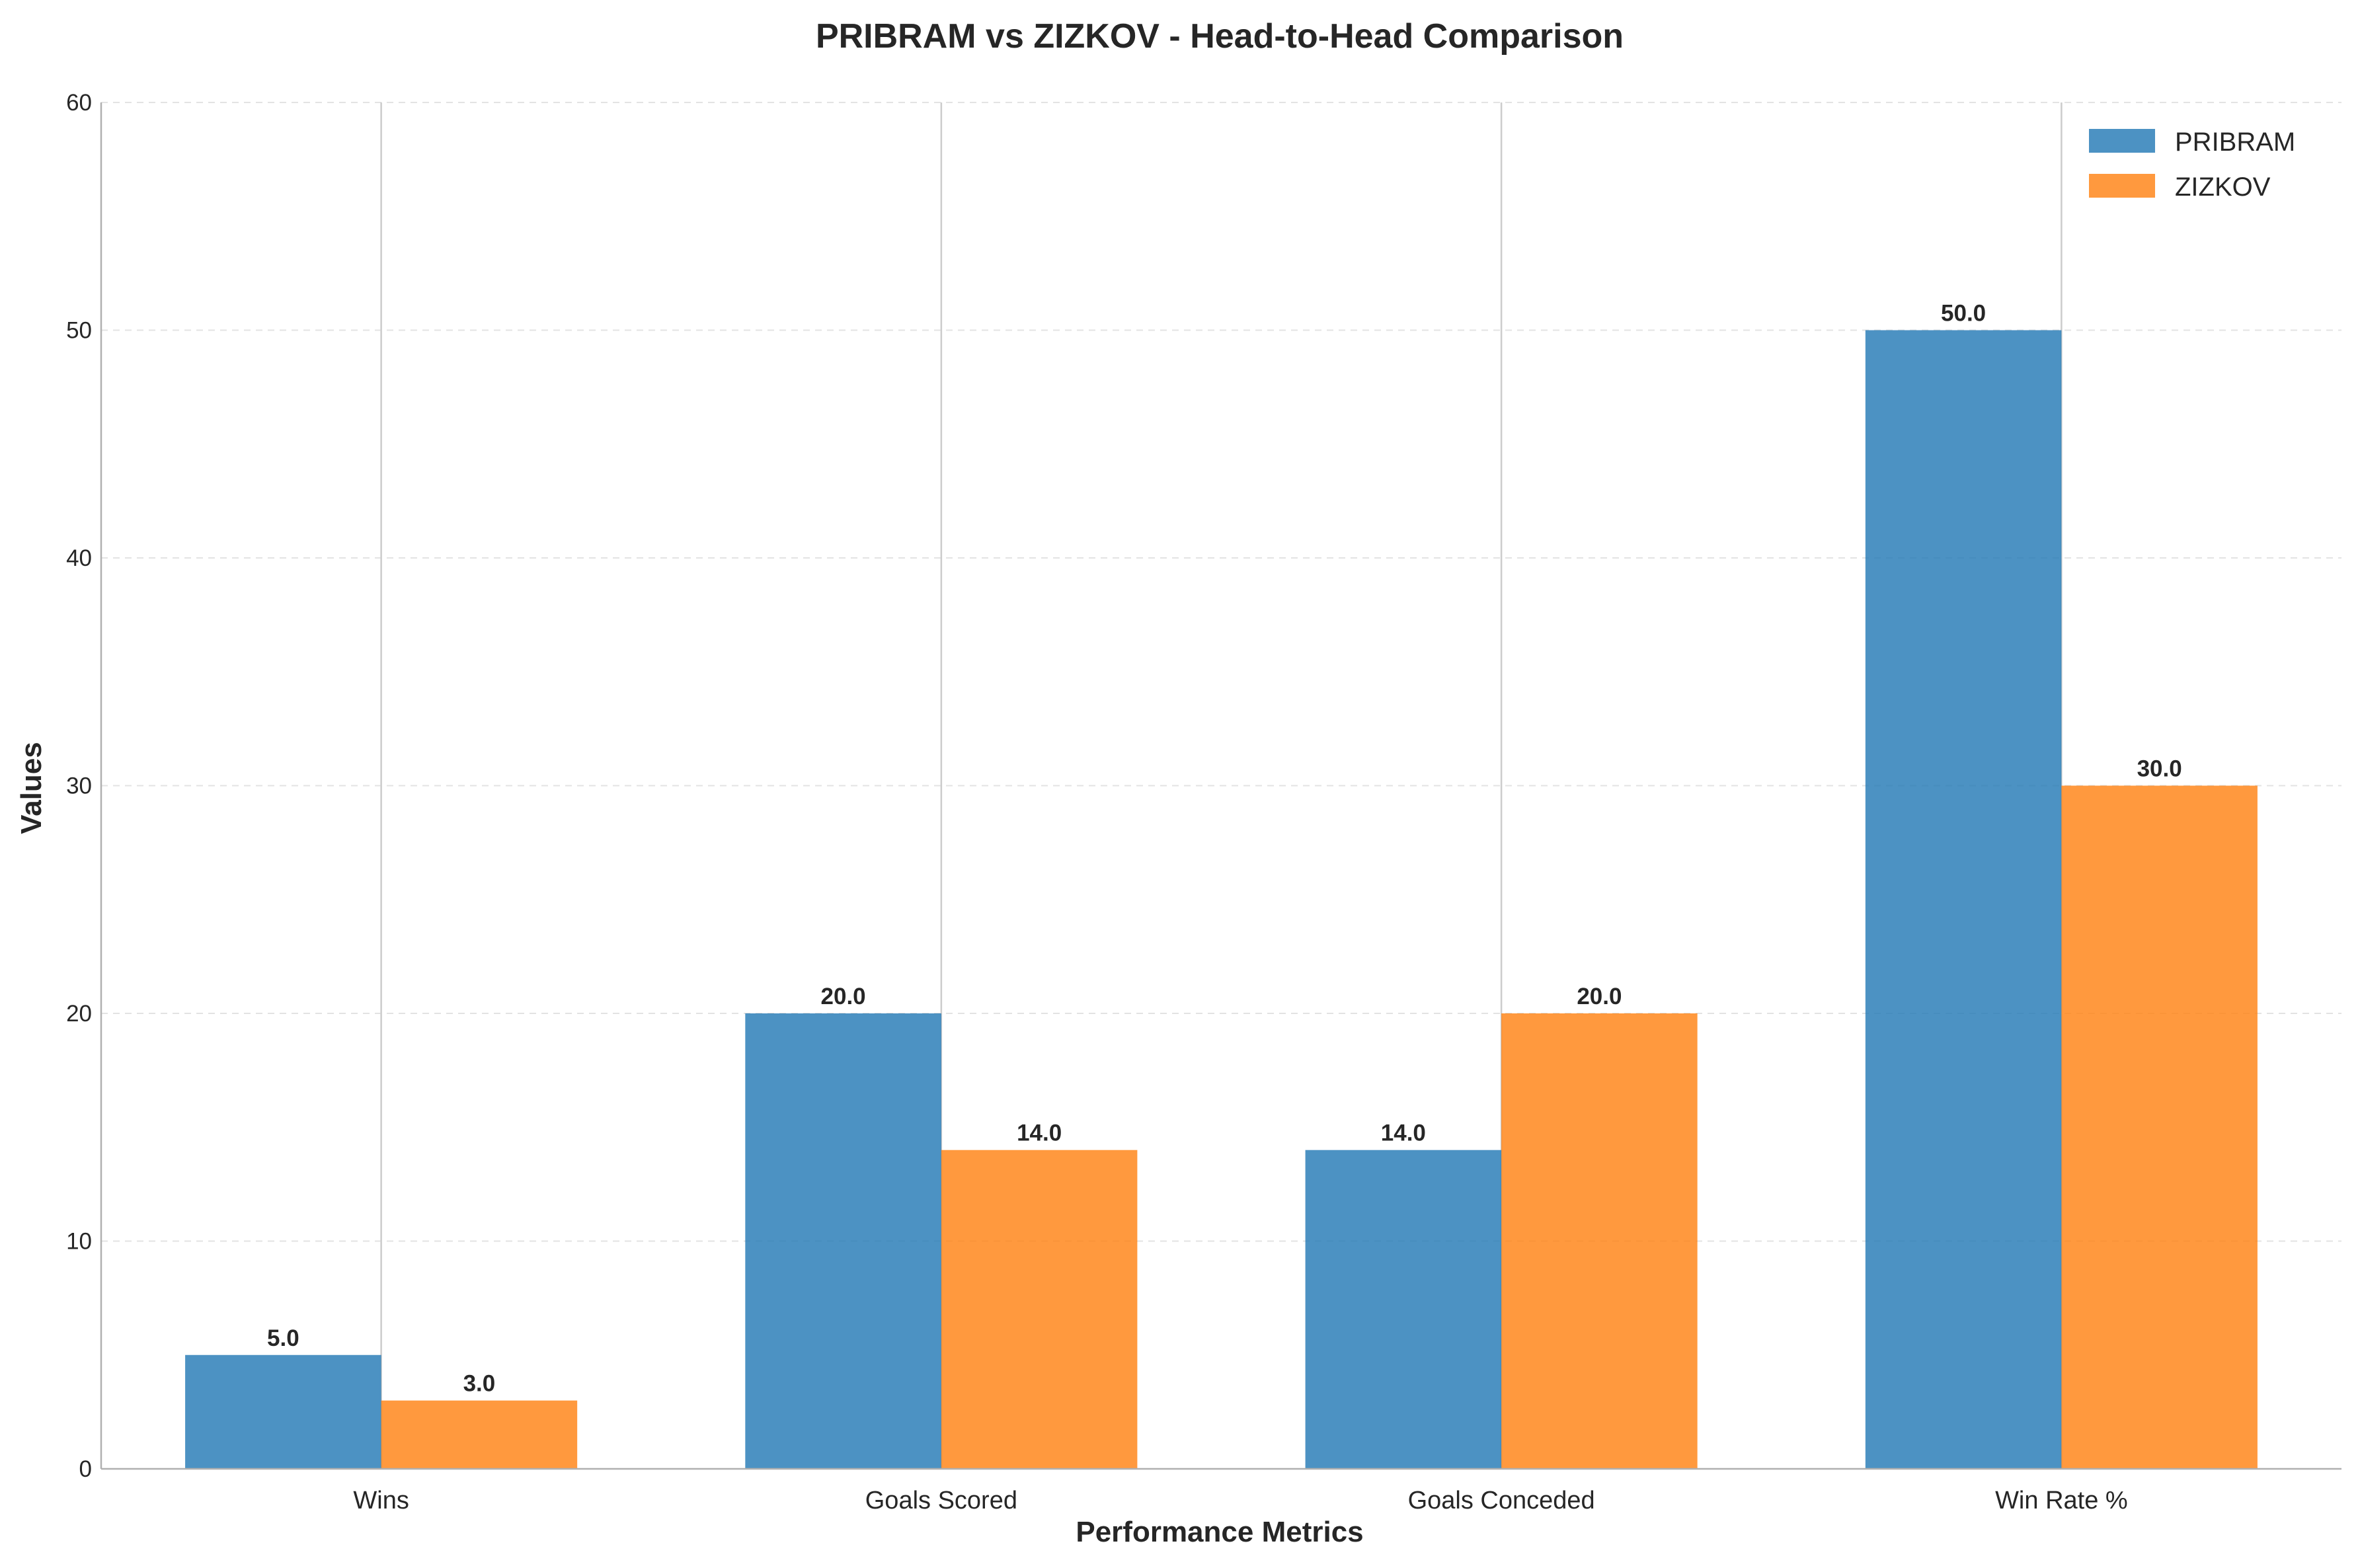 This screenshot has height=1568, width=2360. Describe the element at coordinates (1963, 314) in the screenshot. I see `bar-value-label: 50.0` at that location.